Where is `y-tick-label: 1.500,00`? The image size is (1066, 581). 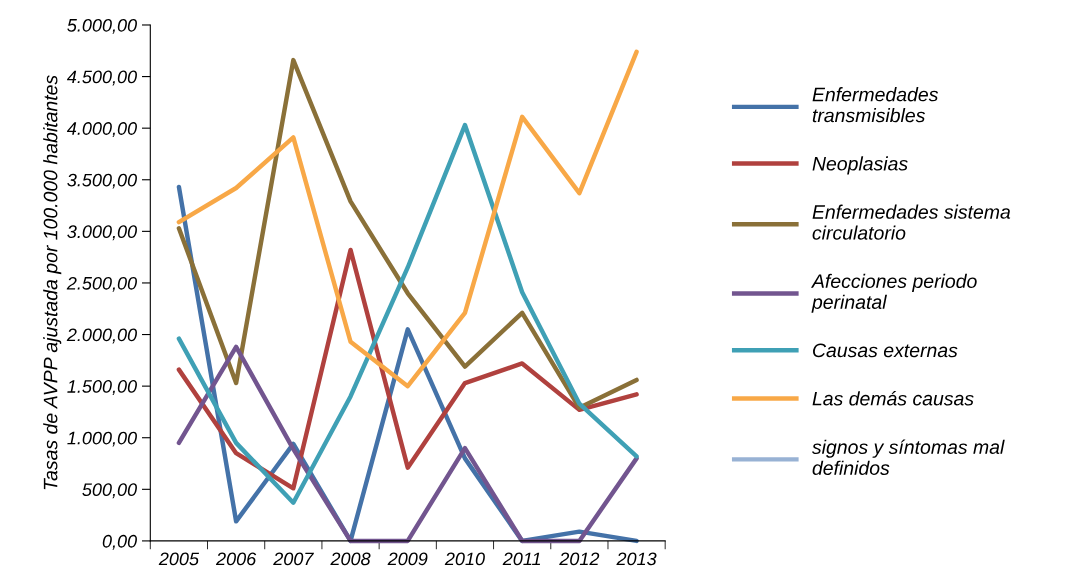
y-tick-label: 1.500,00 is located at coordinates (102, 387).